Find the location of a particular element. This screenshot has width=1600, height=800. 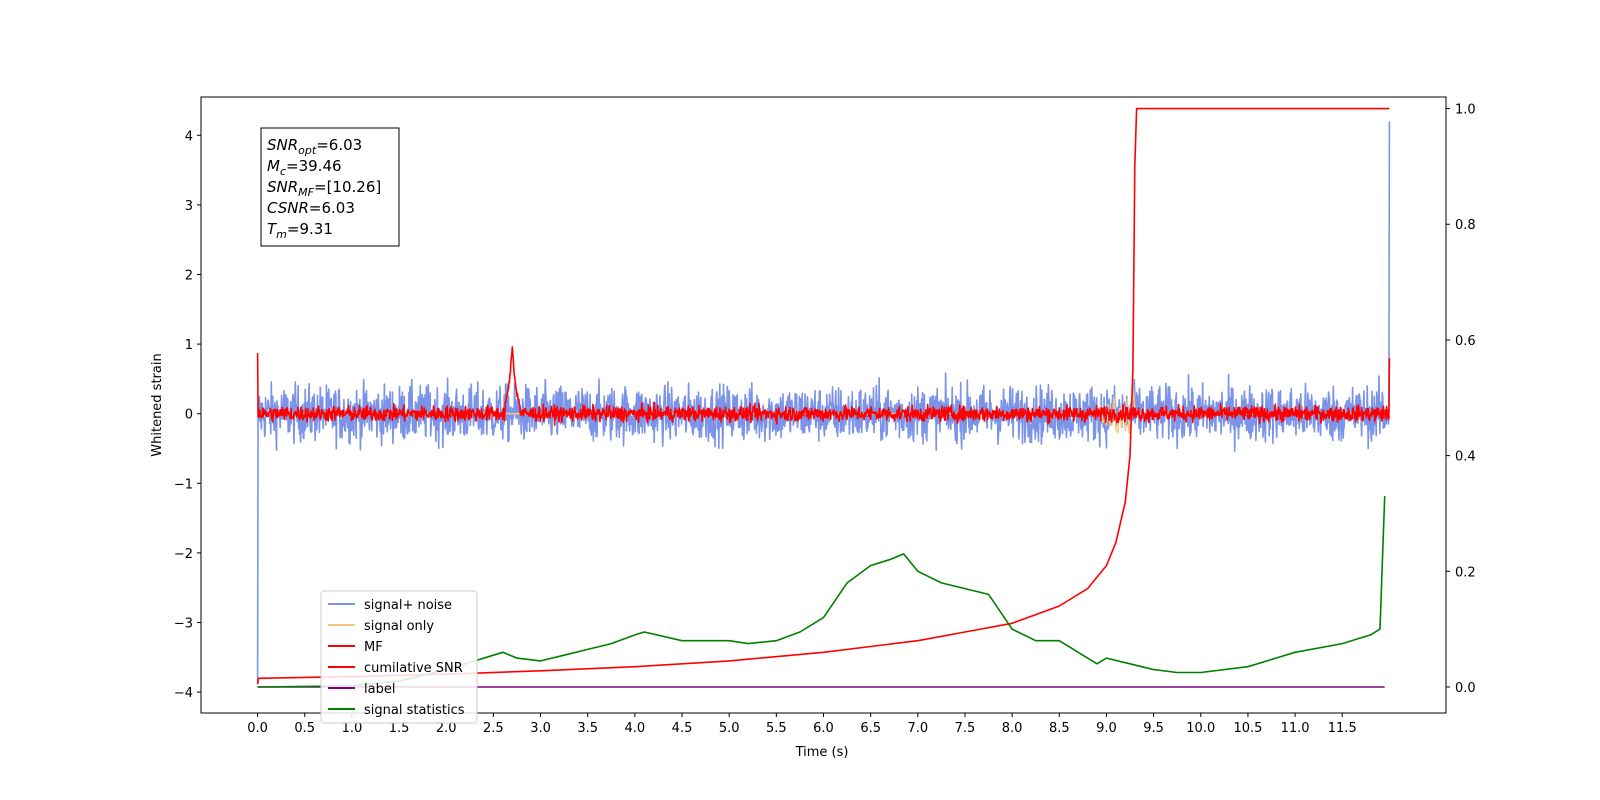

x-tick-label: 3.0 is located at coordinates (540, 728).